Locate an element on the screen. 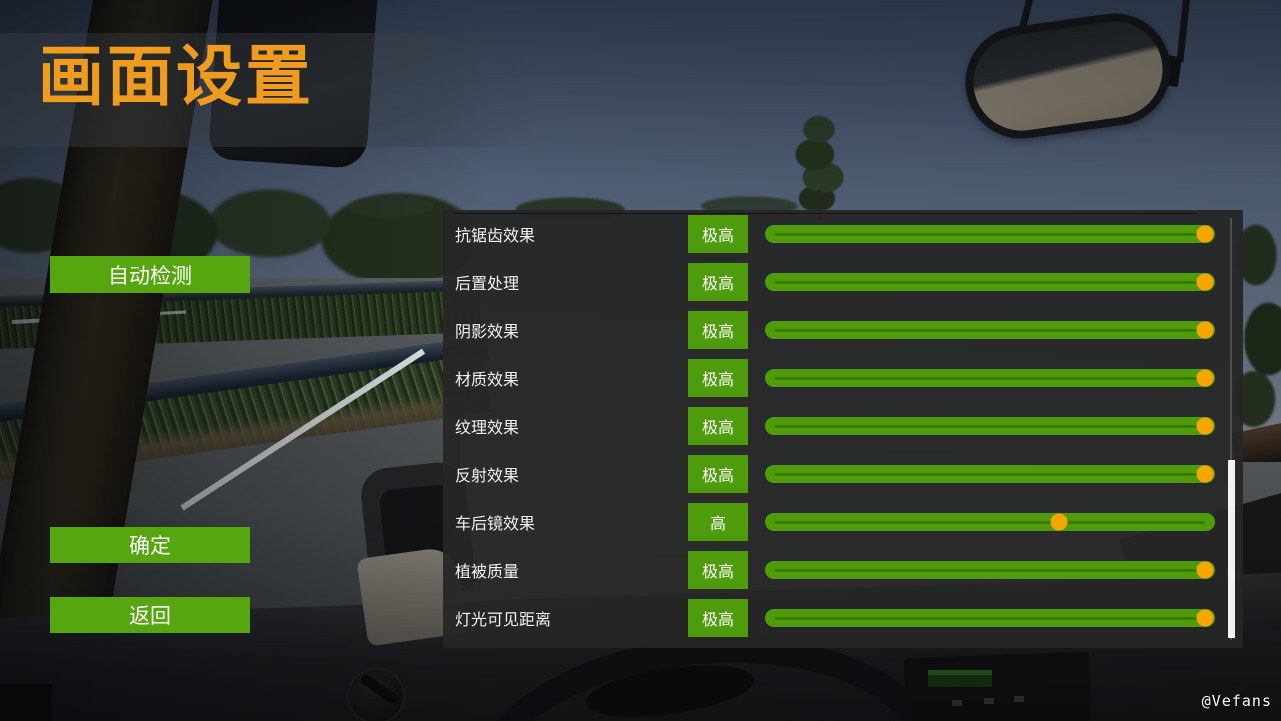  watermark: @Vefans is located at coordinates (1236, 701).